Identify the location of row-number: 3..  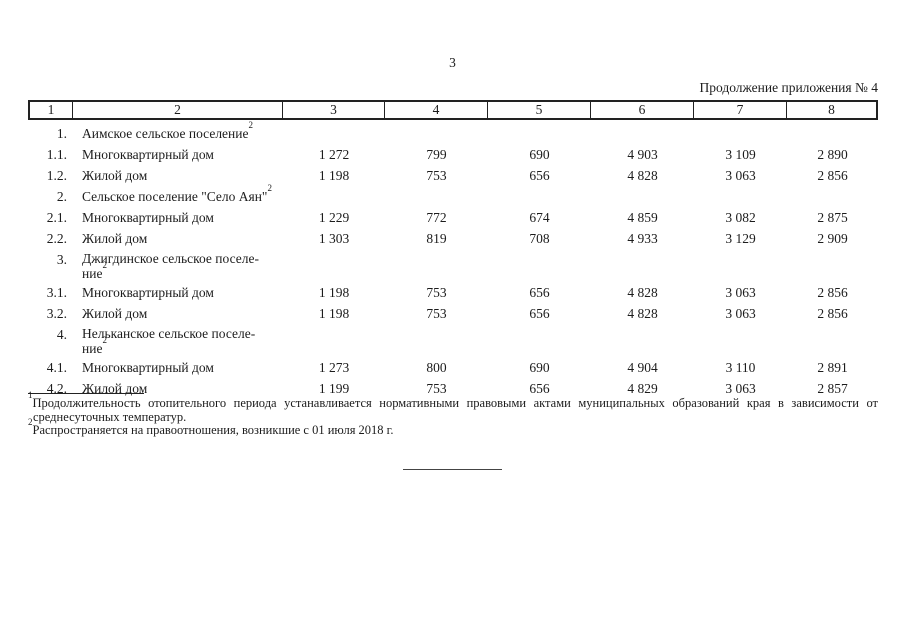
(61, 259).